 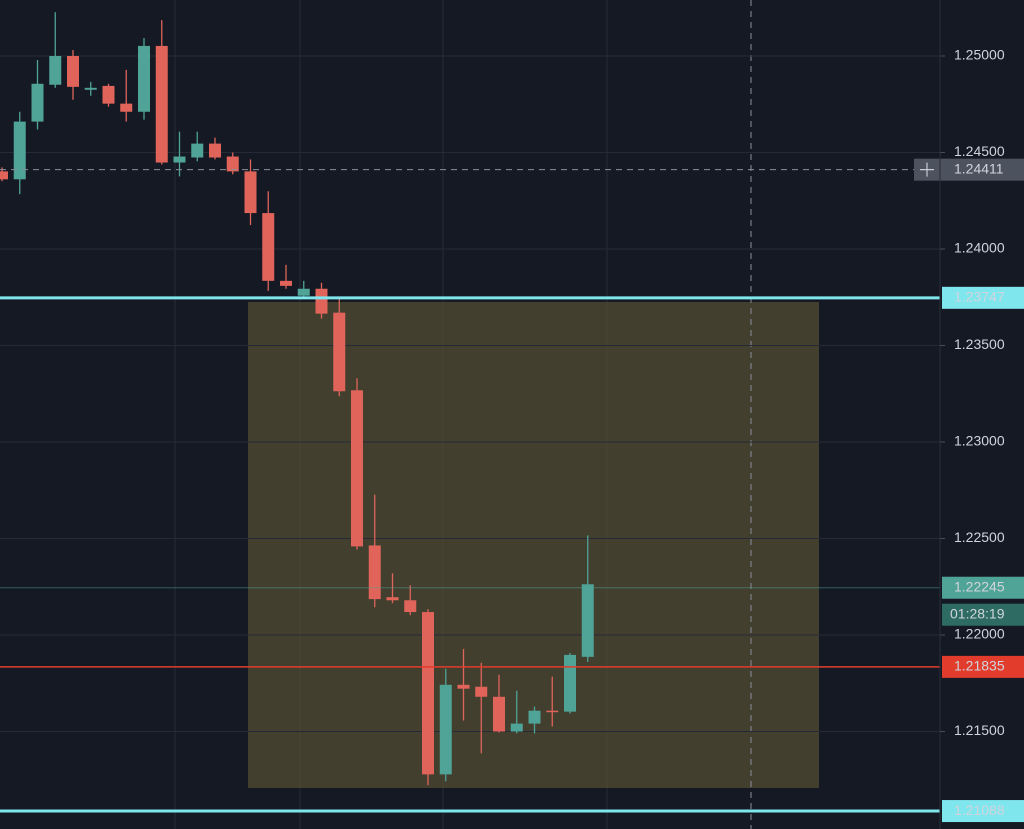 I want to click on y-tick-label: 1.23500, so click(x=979, y=344).